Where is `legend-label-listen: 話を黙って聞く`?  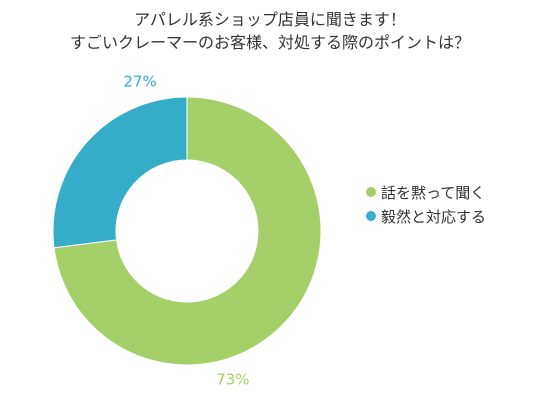 legend-label-listen: 話を黙って聞く is located at coordinates (433, 192).